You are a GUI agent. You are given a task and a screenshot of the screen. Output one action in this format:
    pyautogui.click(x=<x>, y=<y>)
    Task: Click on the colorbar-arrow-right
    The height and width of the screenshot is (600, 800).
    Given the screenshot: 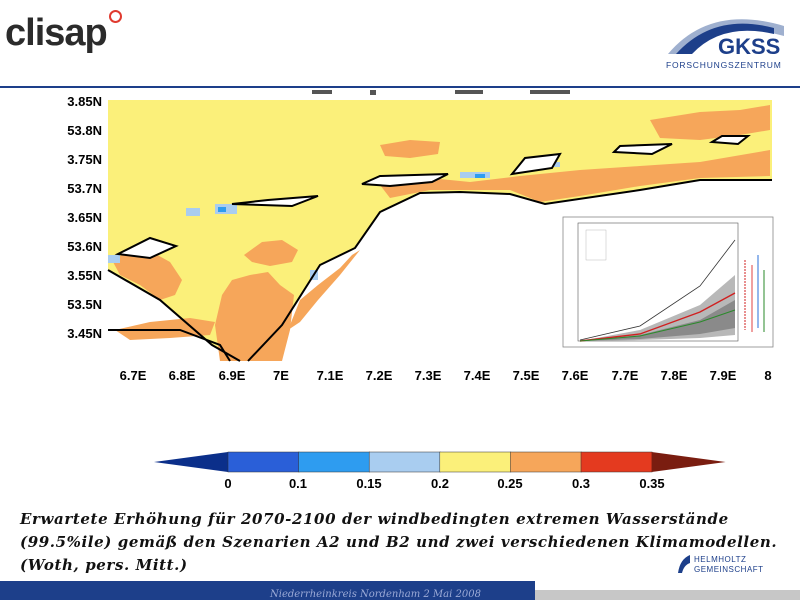 What is the action you would take?
    pyautogui.click(x=688, y=462)
    